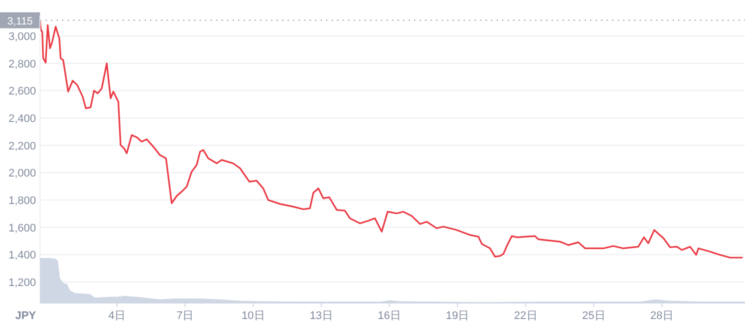  I want to click on x-tick-label: 13日, so click(321, 316).